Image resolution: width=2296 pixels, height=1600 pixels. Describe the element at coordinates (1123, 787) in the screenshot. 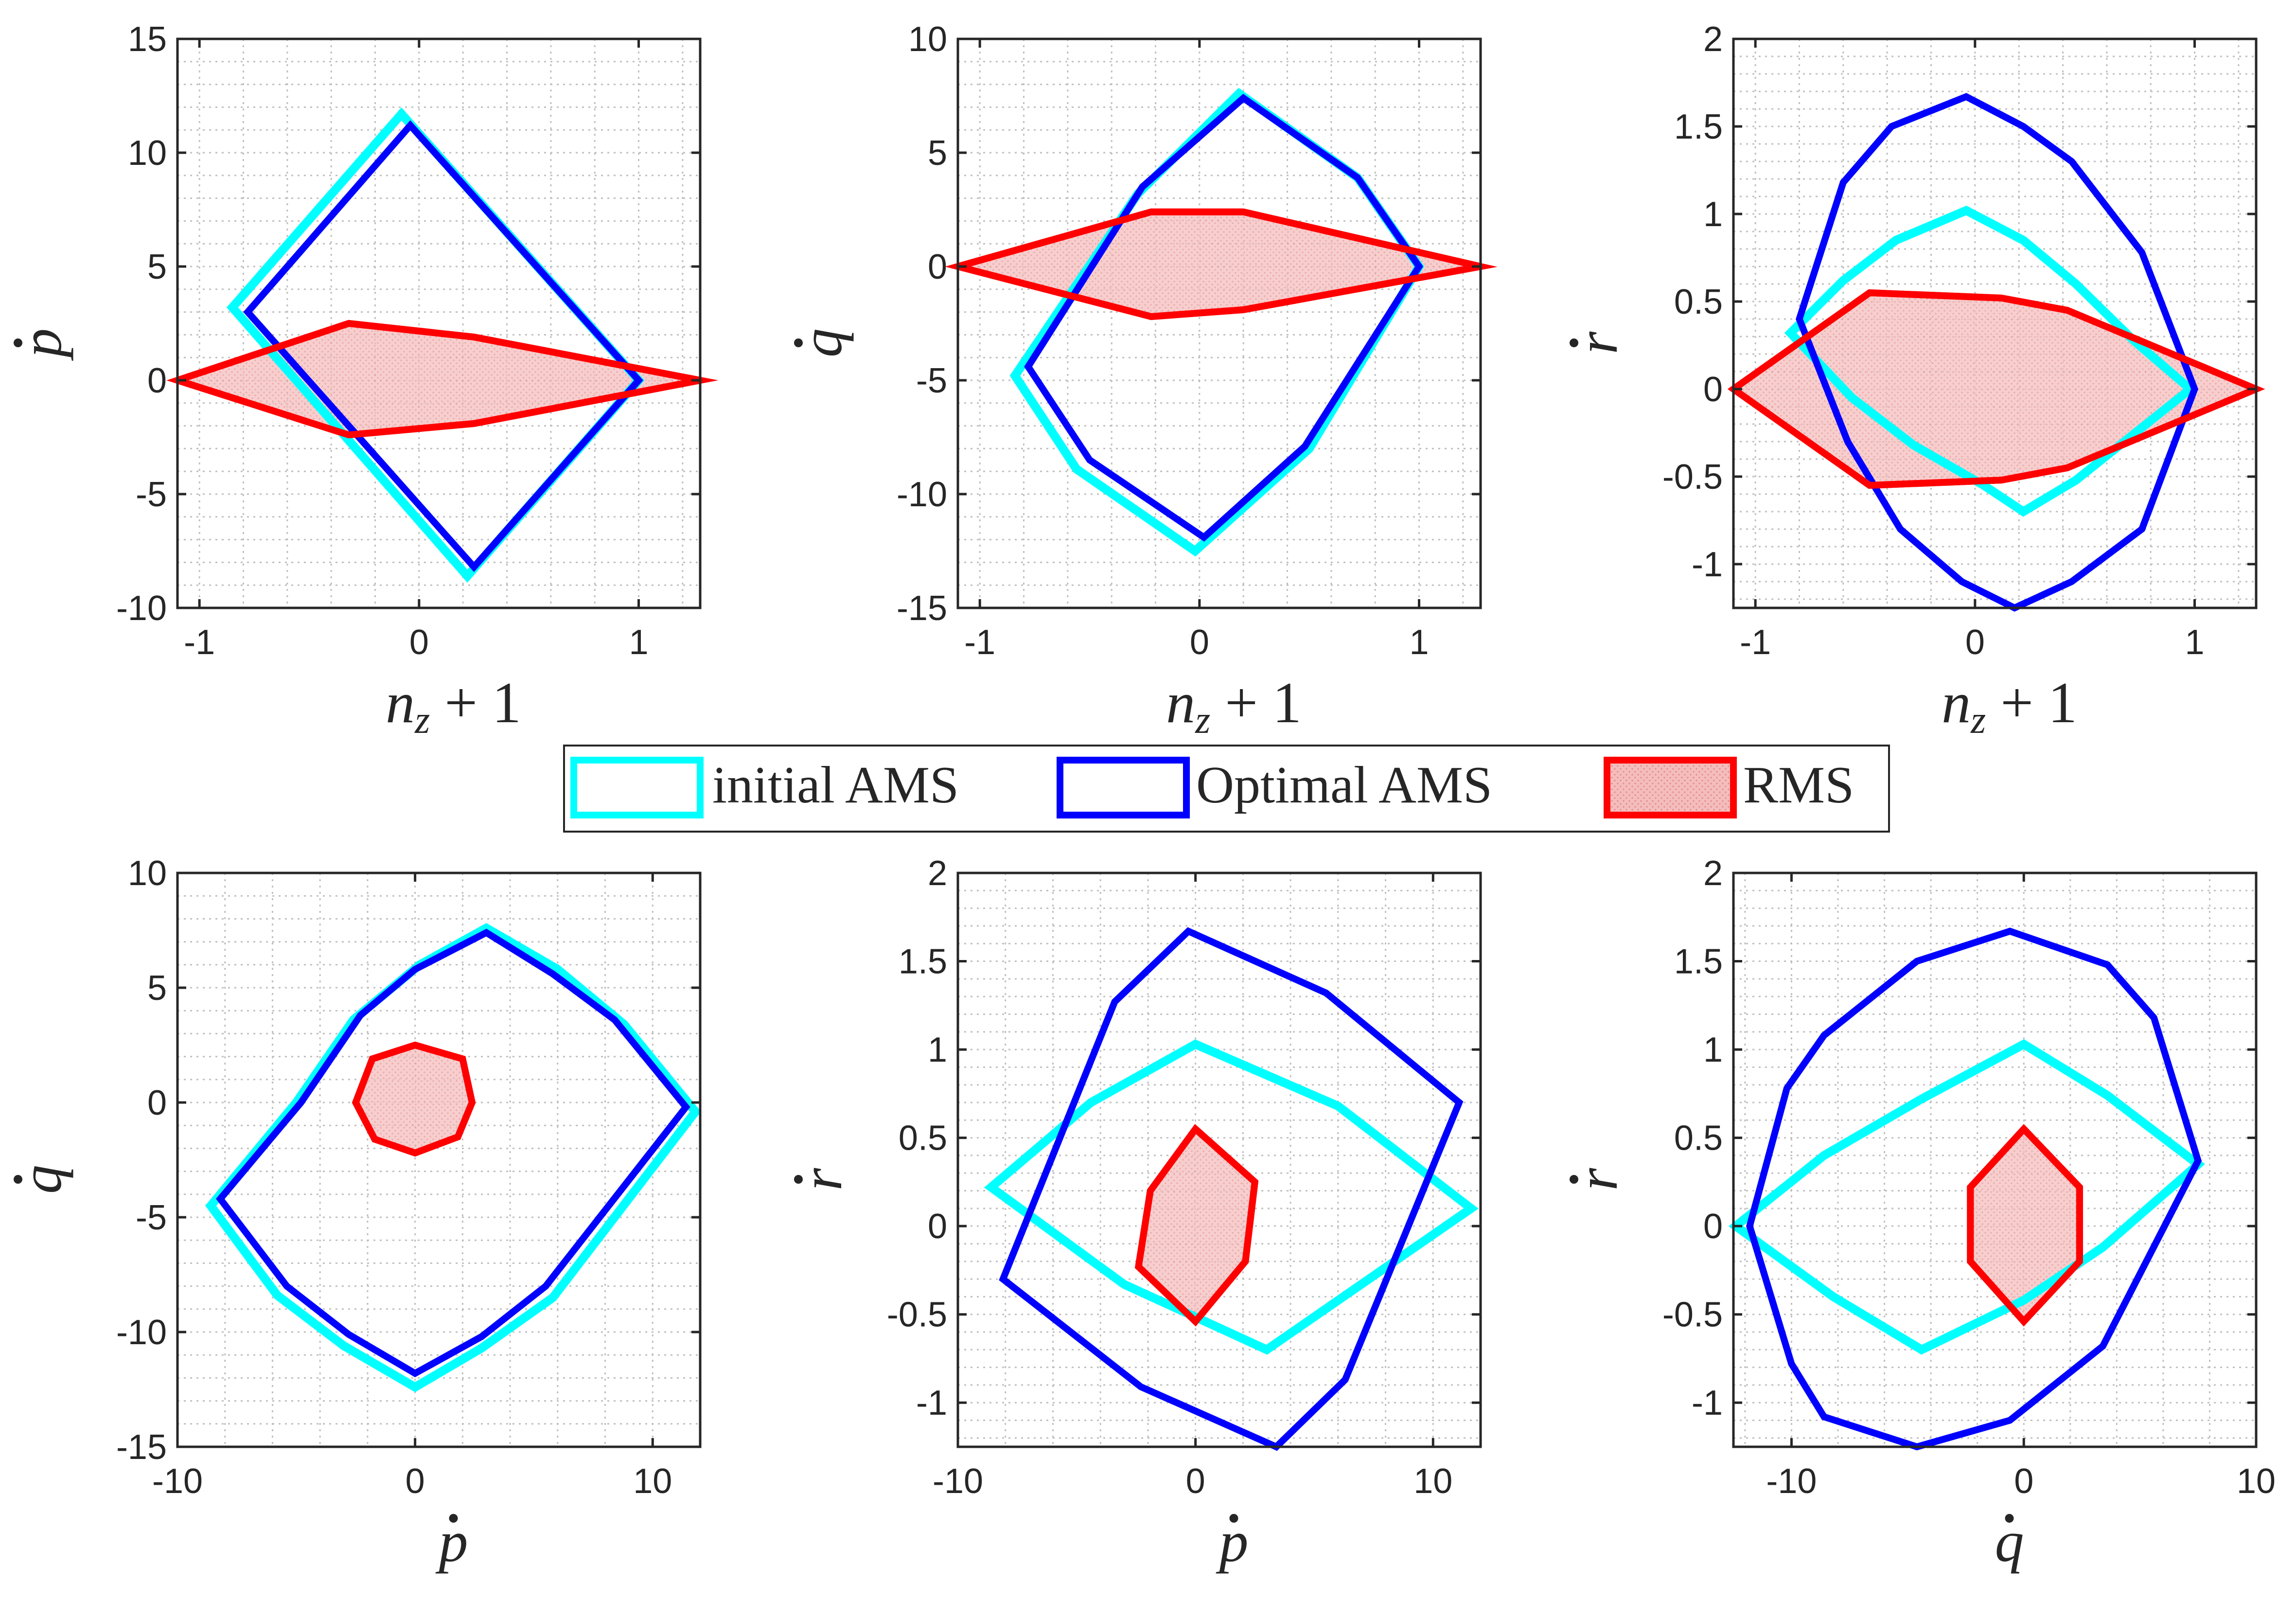

I see `legend-swatch-optimal` at that location.